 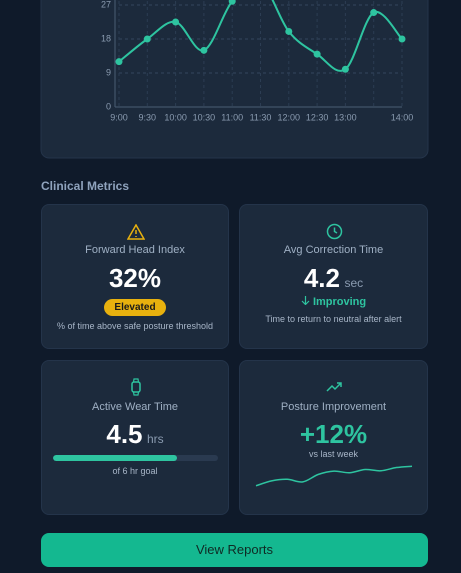 I want to click on metric-value: 4.5, so click(x=124, y=434).